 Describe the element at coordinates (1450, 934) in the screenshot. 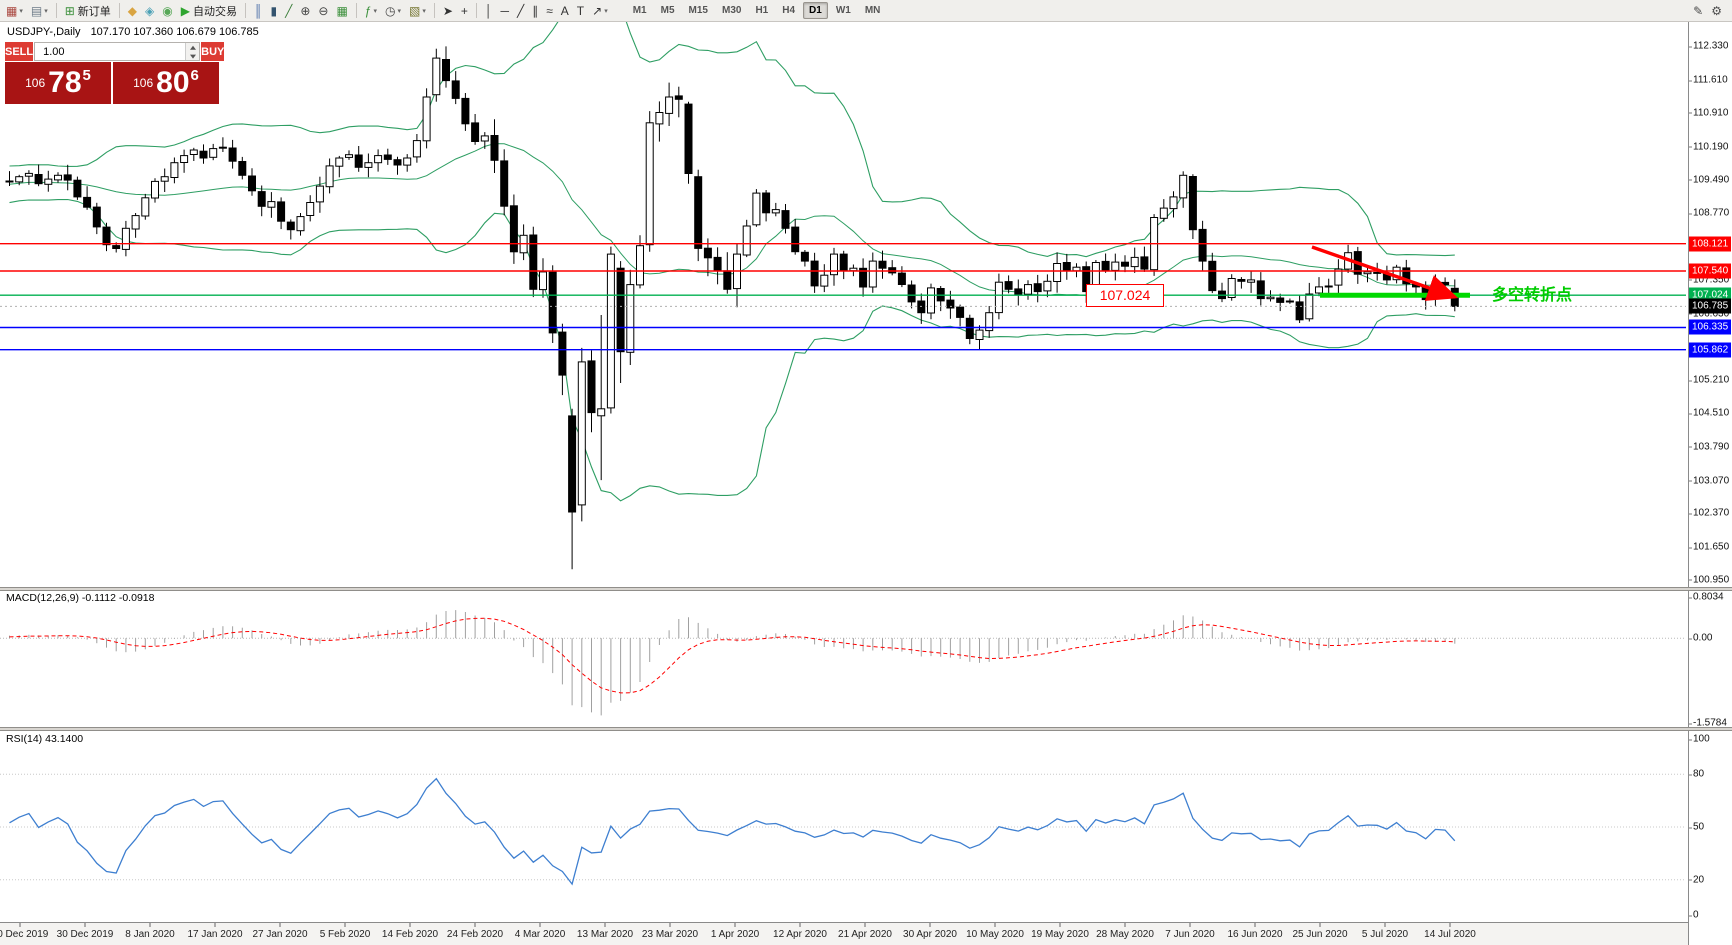

I see `time-axis-label: 14 Jul 2020` at that location.